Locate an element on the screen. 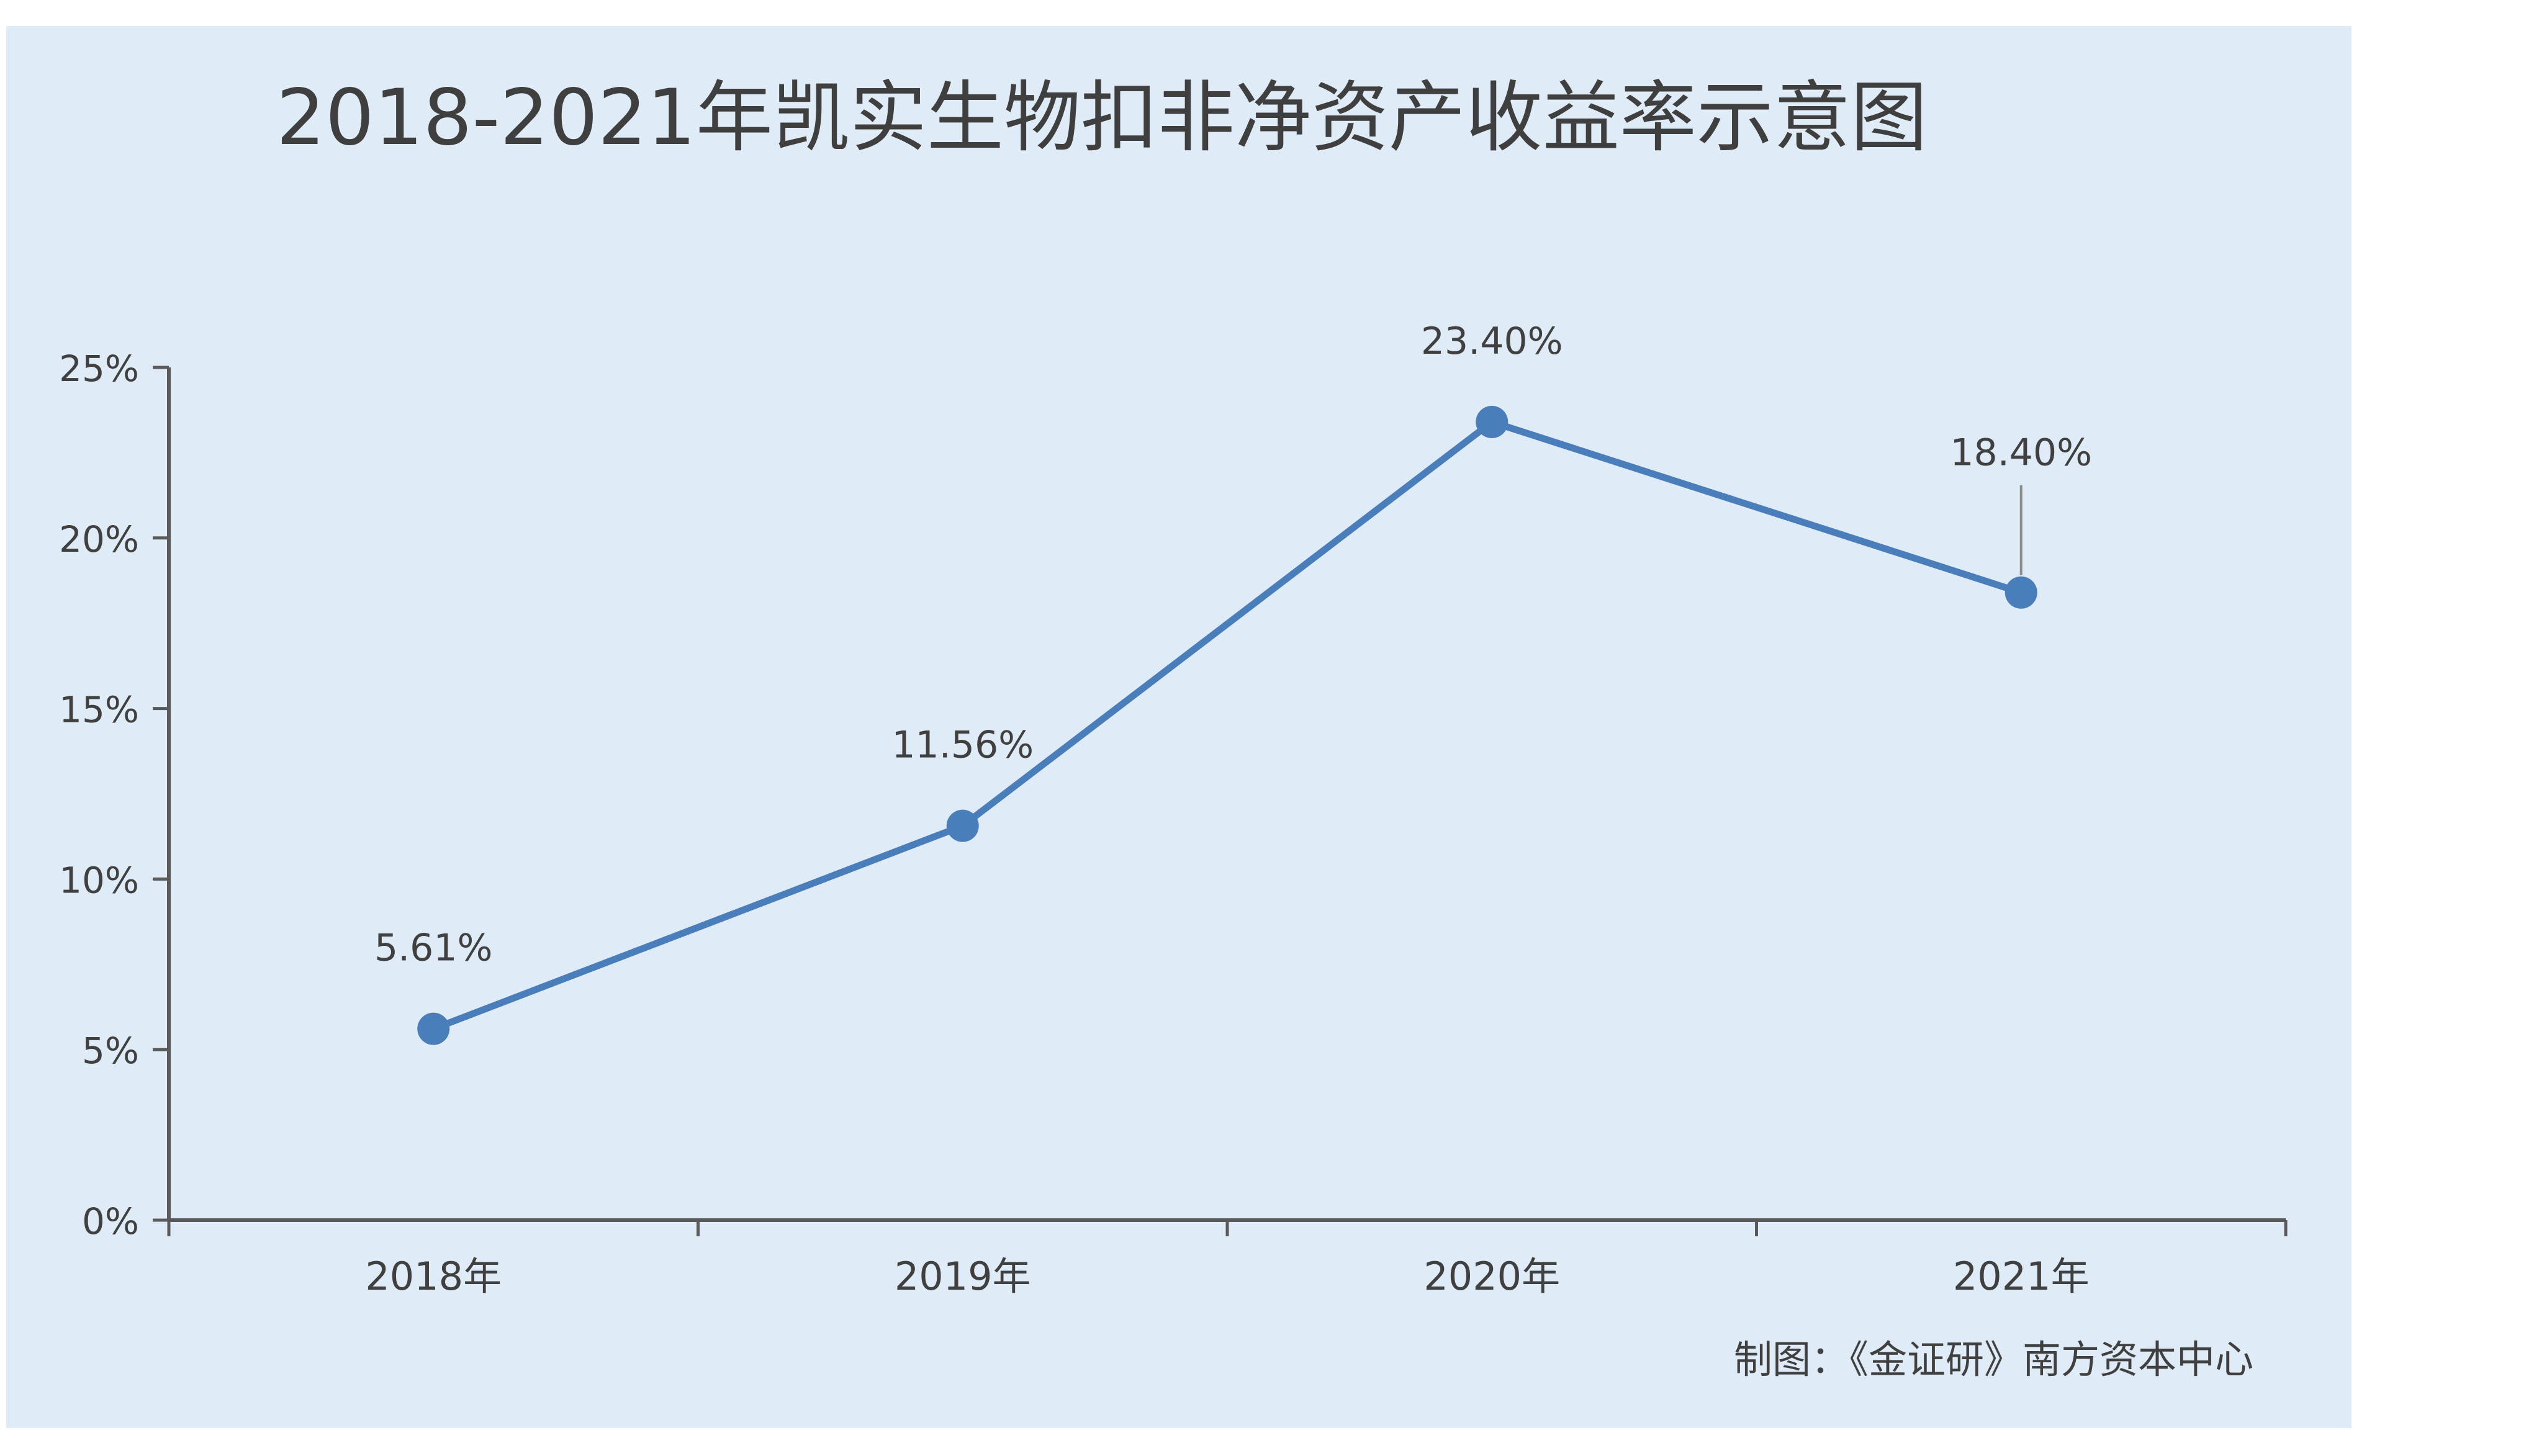  y-tick-label: 15% is located at coordinates (99, 710).